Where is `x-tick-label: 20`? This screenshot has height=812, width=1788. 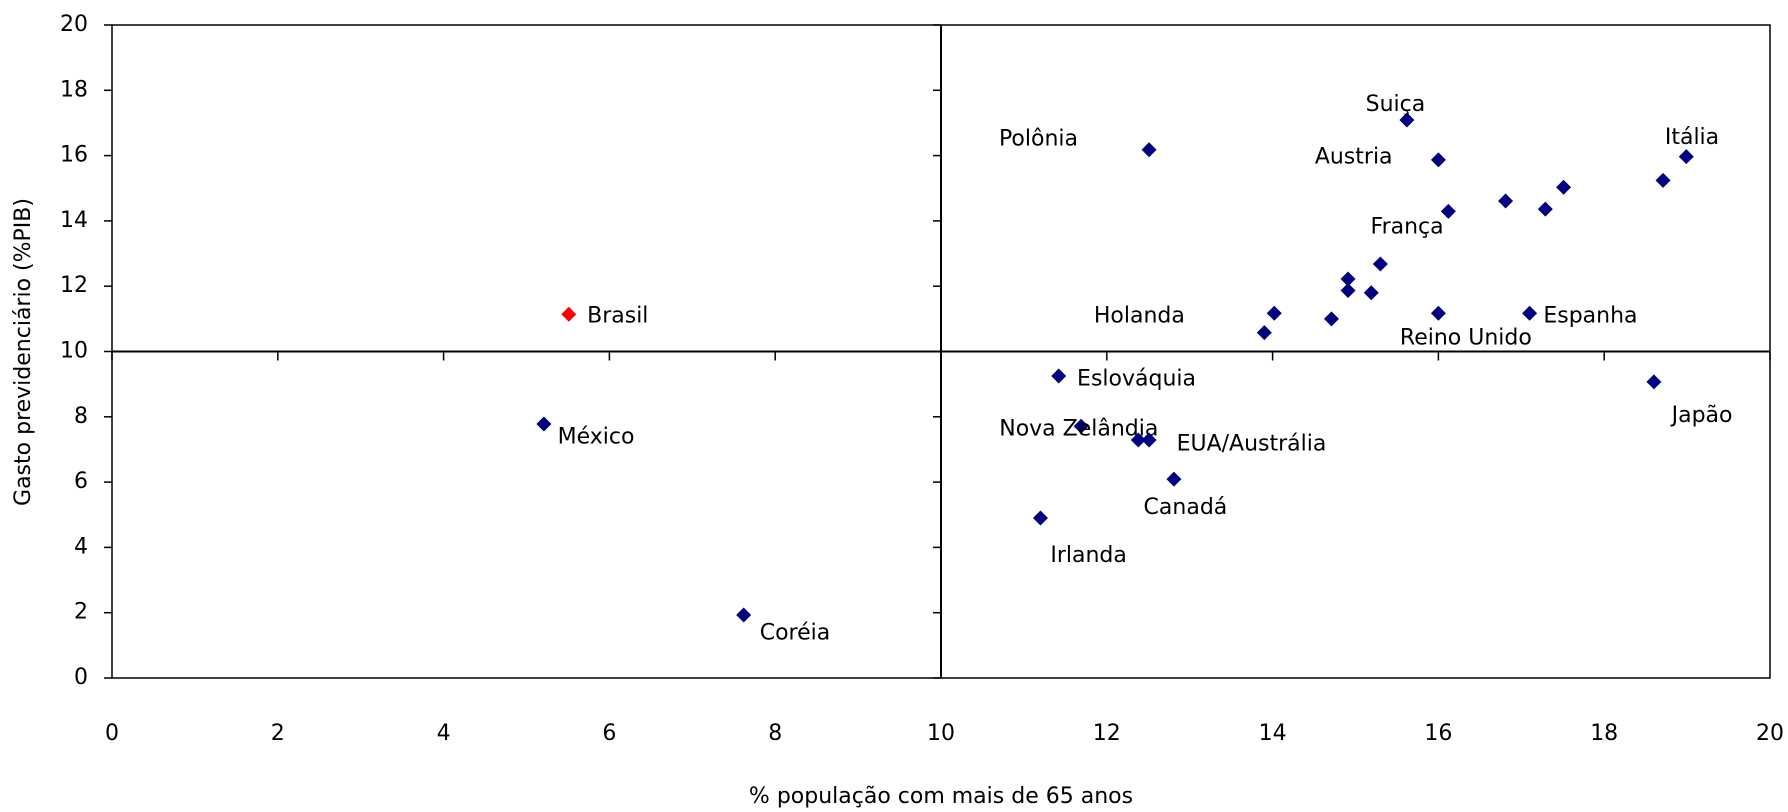
x-tick-label: 20 is located at coordinates (1770, 733).